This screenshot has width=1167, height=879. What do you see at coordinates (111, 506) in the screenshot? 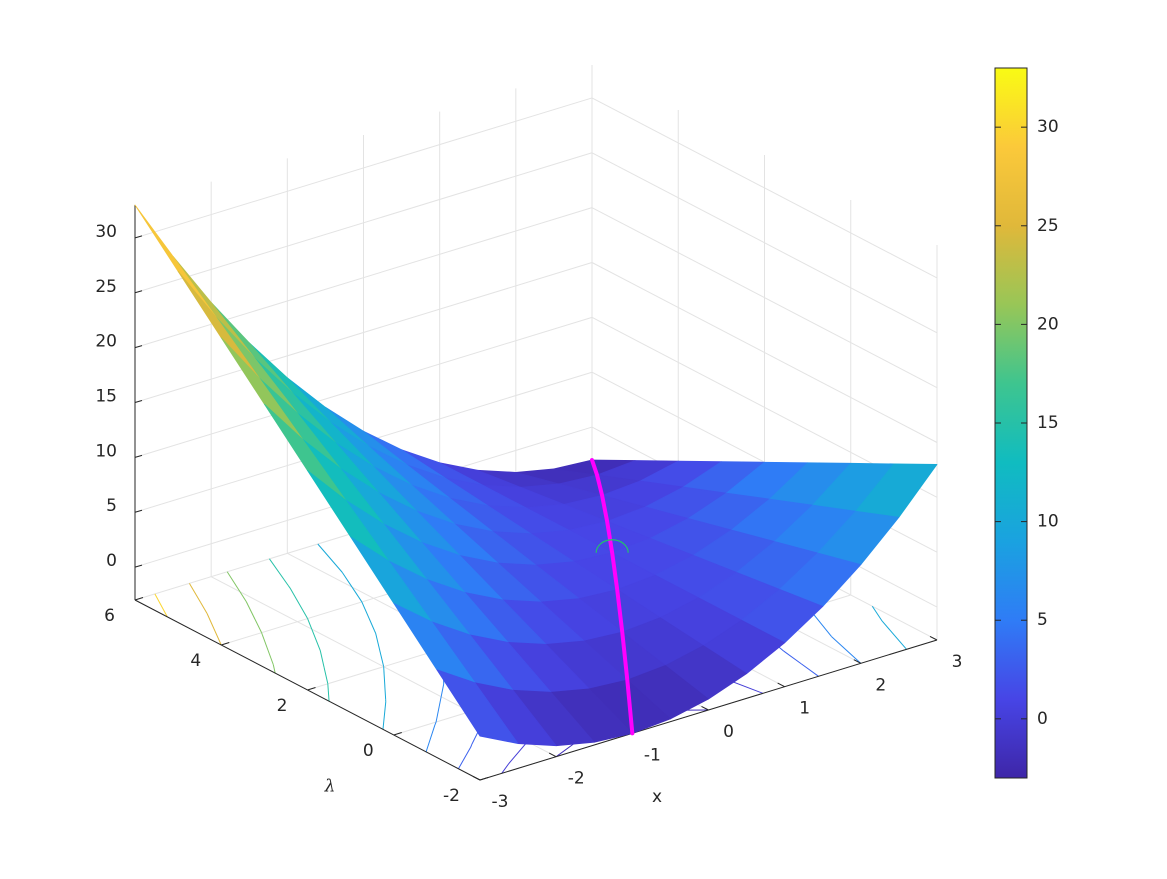
I see `z-tick-label: 5` at bounding box center [111, 506].